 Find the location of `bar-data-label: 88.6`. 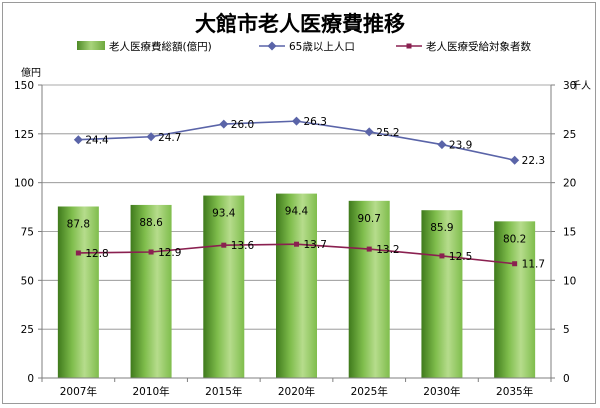

bar-data-label: 88.6 is located at coordinates (151, 223).